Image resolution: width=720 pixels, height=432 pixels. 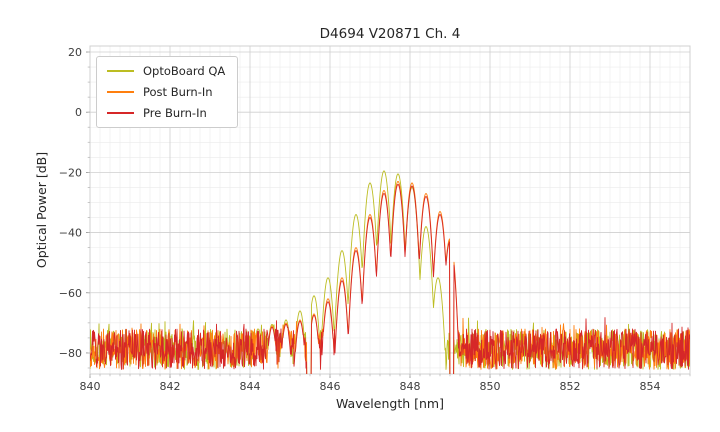 What do you see at coordinates (184, 71) in the screenshot?
I see `legend-label: OptoBoard QA` at bounding box center [184, 71].